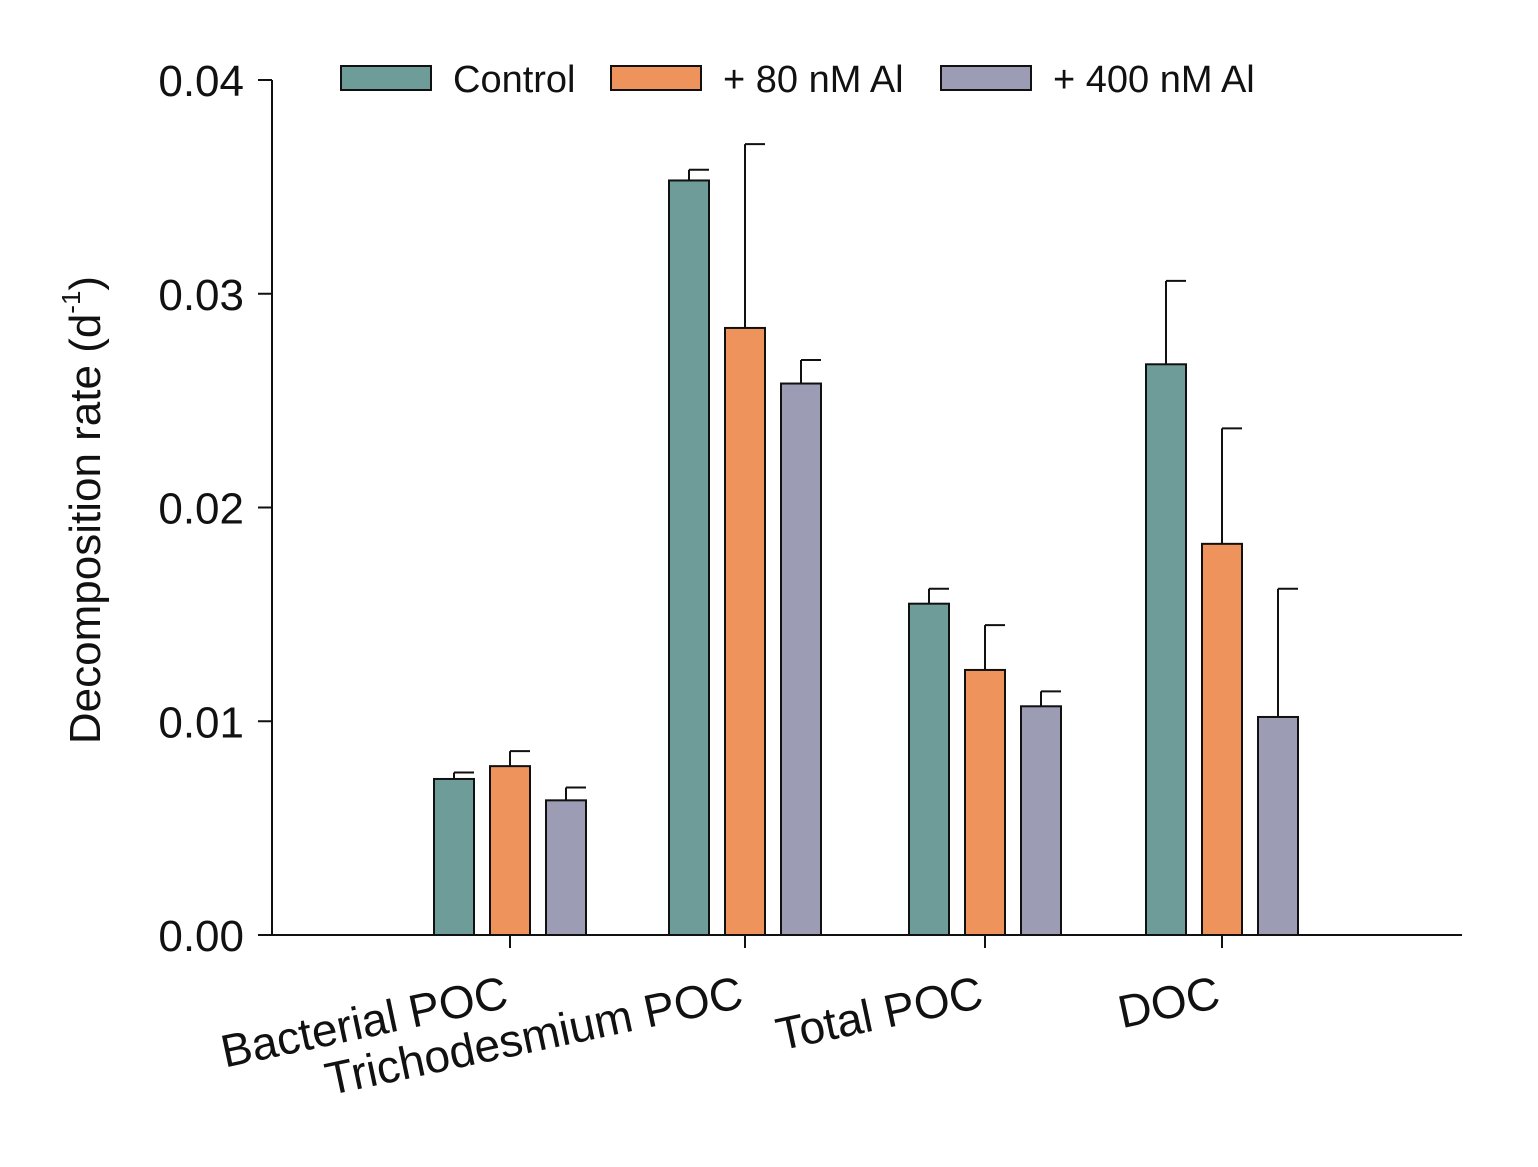 The height and width of the screenshot is (1167, 1538). I want to click on x-tick-label: DOC, so click(1168, 1002).